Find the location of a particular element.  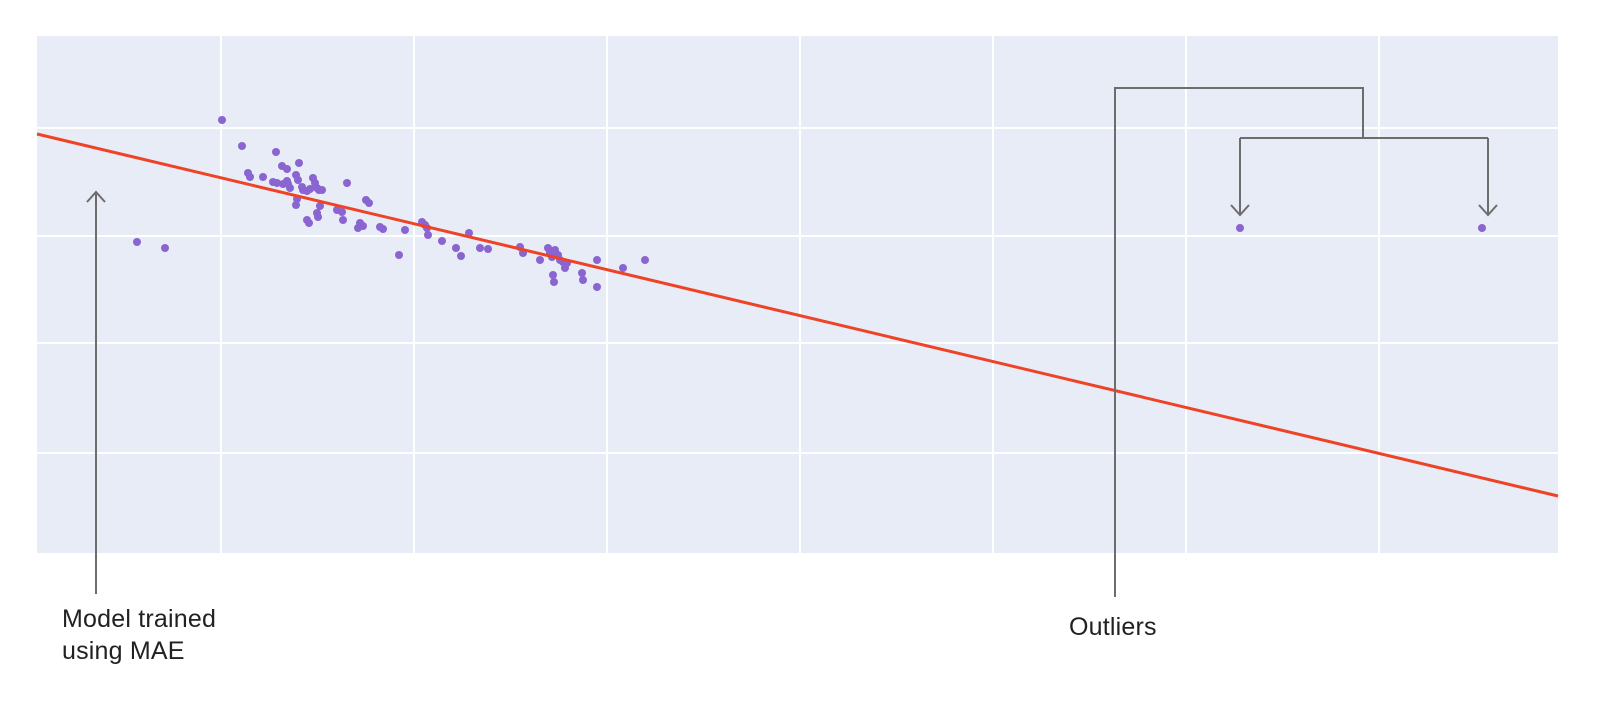

mae-label-line2: using MAE is located at coordinates (123, 651).